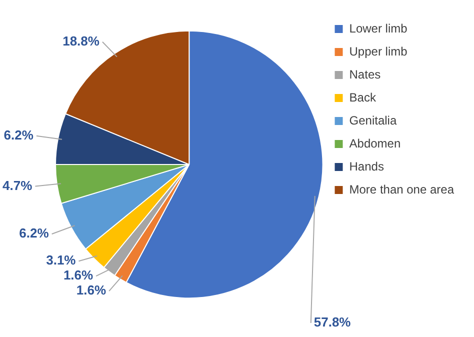  What do you see at coordinates (378, 28) in the screenshot?
I see `legend-label: Lower limb` at bounding box center [378, 28].